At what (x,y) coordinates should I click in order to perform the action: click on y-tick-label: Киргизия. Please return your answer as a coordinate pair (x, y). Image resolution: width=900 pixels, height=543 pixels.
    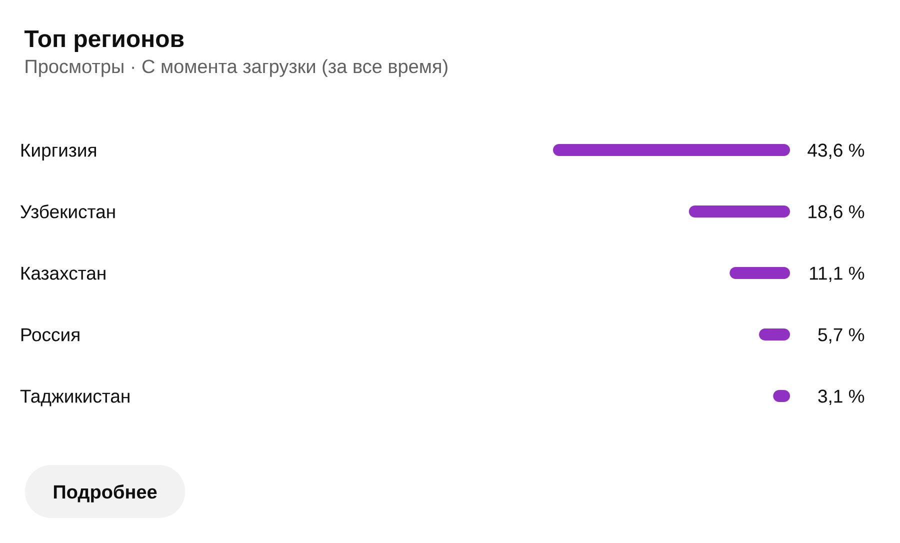
    Looking at the image, I should click on (58, 152).